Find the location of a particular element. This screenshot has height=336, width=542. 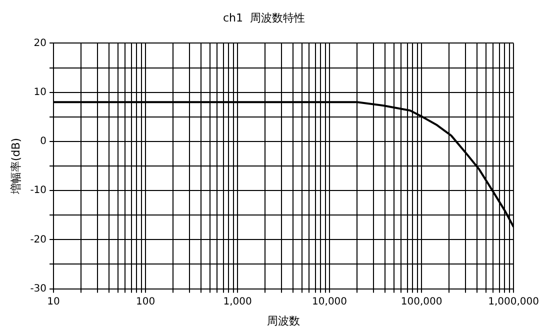

y-tick-label: -30 is located at coordinates (38, 288).